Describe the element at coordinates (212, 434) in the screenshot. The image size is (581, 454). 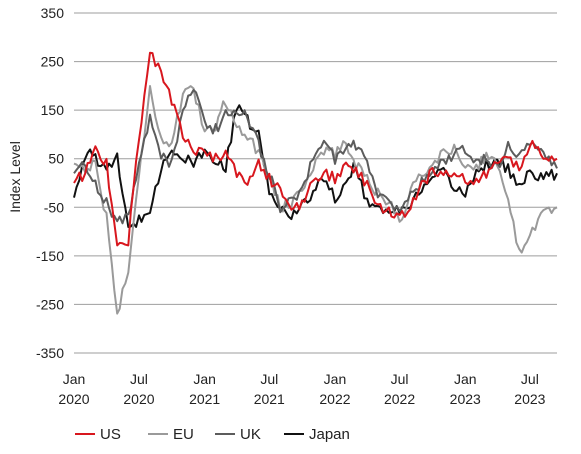
I see `legend: US EU UK Japan` at that location.